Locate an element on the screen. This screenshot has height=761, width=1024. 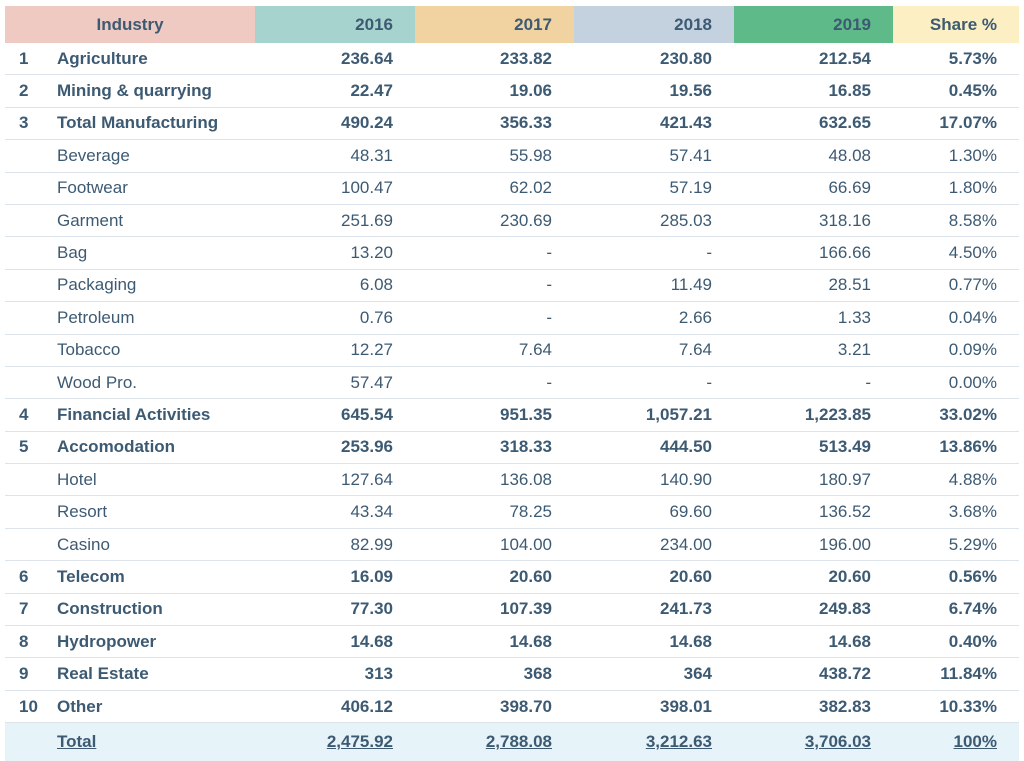
industry-name: Resort is located at coordinates (154, 512).